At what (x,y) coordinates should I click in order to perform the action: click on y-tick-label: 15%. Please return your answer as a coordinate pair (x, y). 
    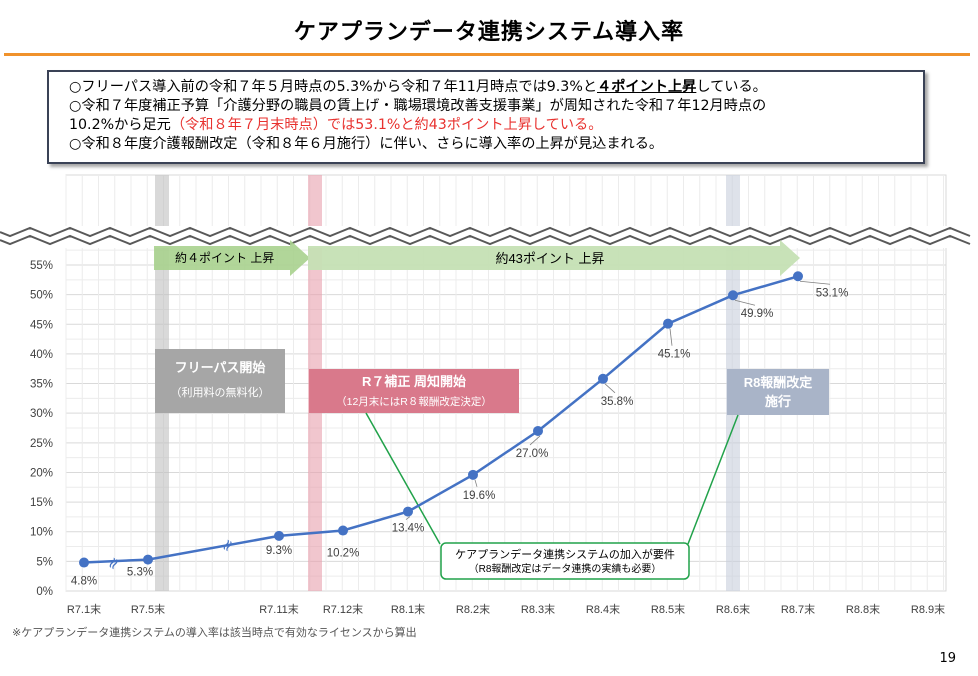
    Looking at the image, I should click on (41, 503).